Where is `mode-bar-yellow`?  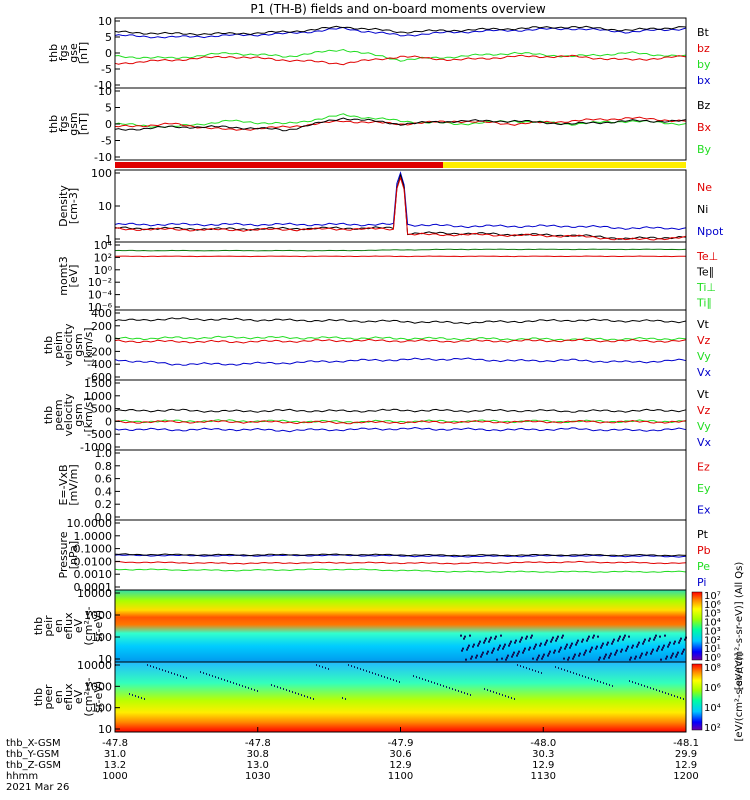
mode-bar-yellow is located at coordinates (564, 165).